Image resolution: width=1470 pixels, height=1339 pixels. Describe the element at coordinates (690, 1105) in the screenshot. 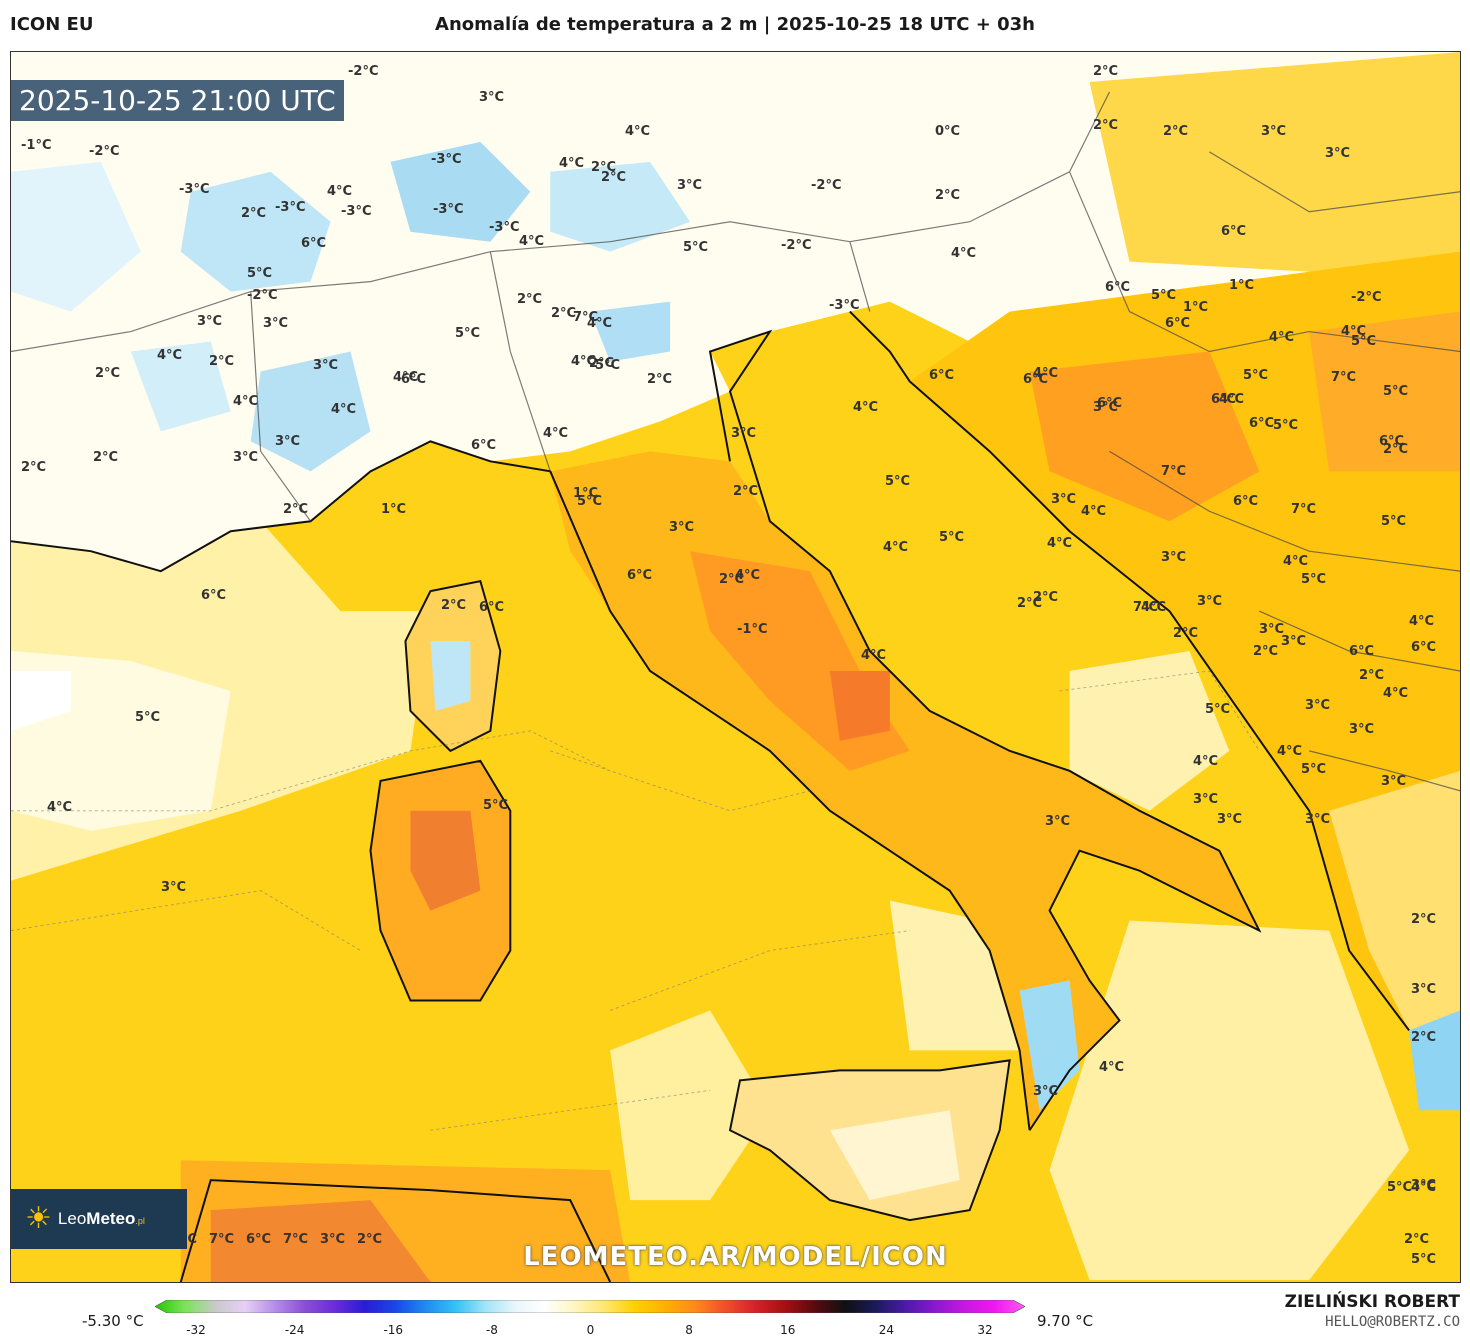

I see `south-sea-light` at that location.